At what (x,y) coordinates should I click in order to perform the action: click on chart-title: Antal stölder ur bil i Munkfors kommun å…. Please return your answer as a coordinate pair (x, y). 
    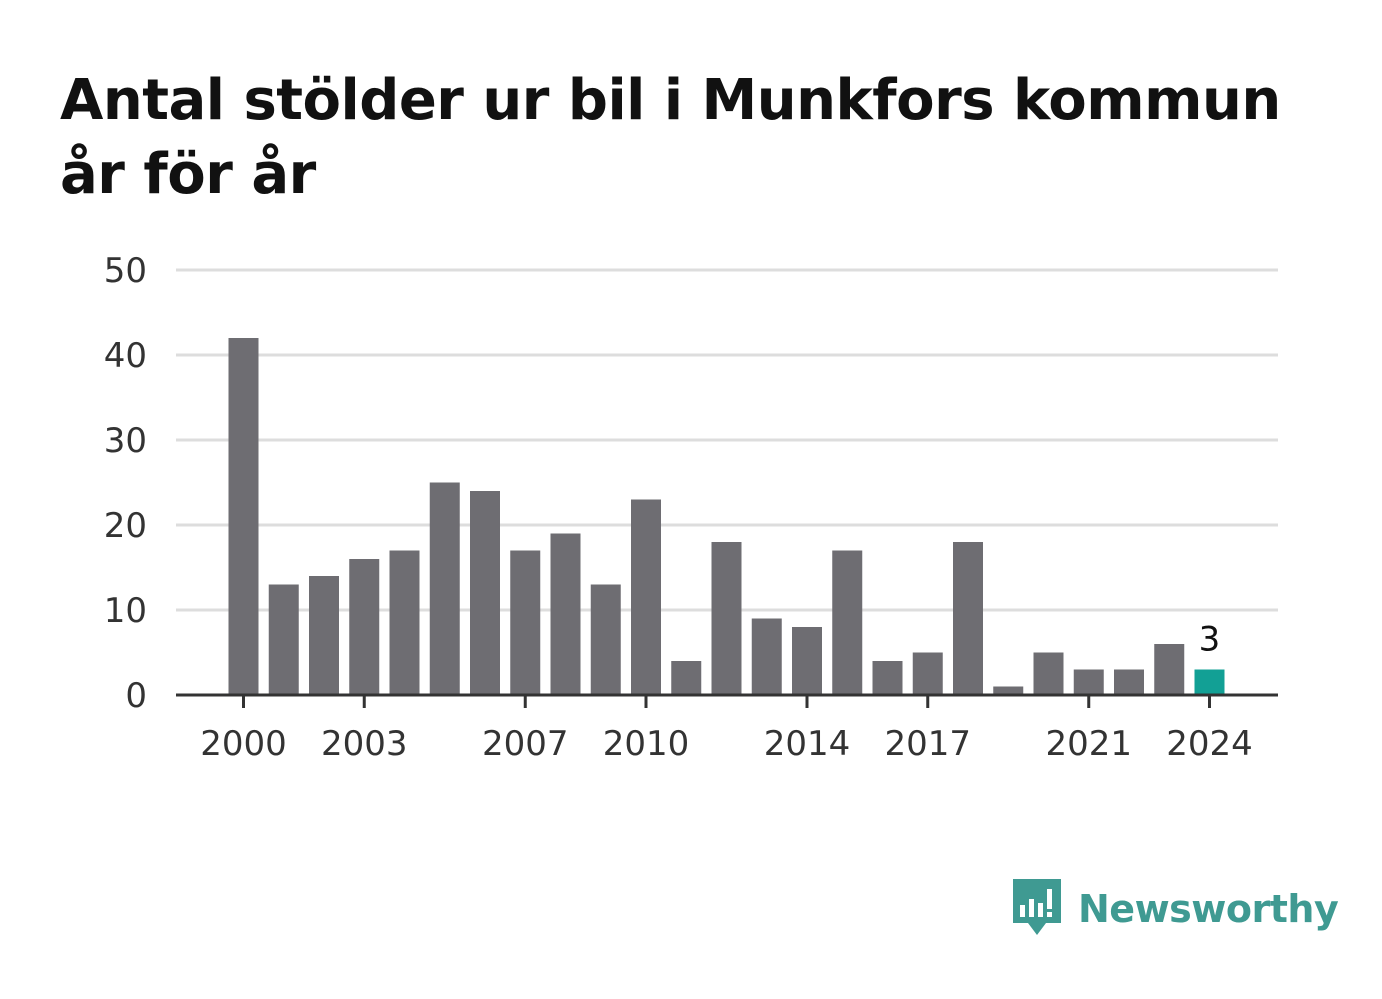
    Looking at the image, I should click on (670, 137).